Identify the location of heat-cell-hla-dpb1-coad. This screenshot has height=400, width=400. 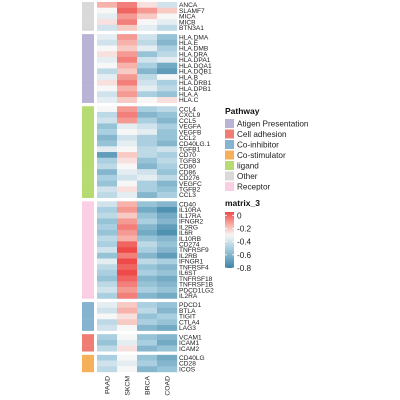
(167, 88).